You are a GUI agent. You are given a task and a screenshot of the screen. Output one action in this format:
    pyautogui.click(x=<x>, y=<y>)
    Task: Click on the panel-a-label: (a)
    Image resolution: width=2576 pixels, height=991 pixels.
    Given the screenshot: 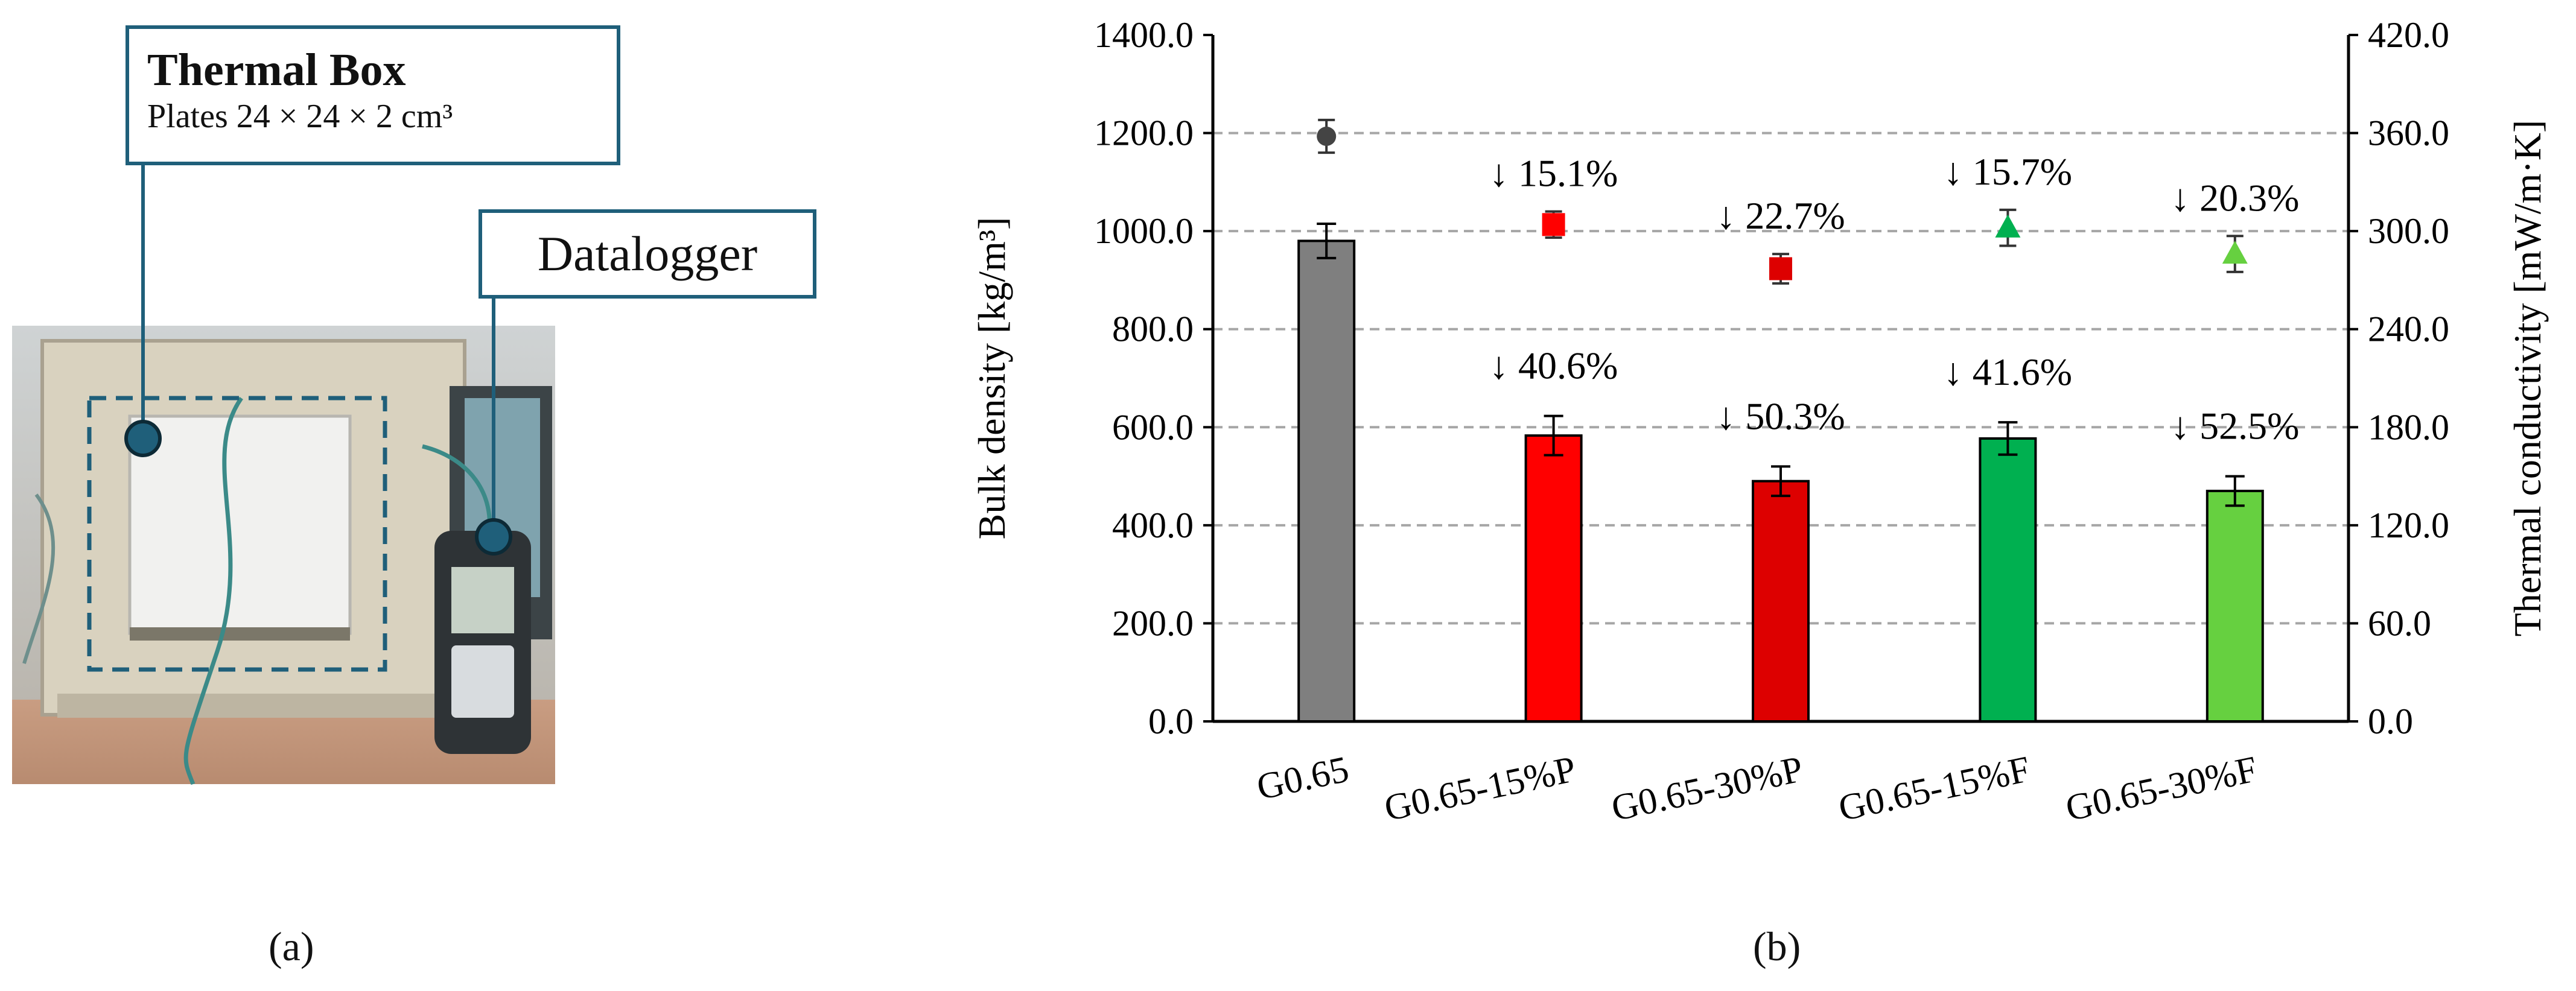 What is the action you would take?
    pyautogui.click(x=292, y=946)
    